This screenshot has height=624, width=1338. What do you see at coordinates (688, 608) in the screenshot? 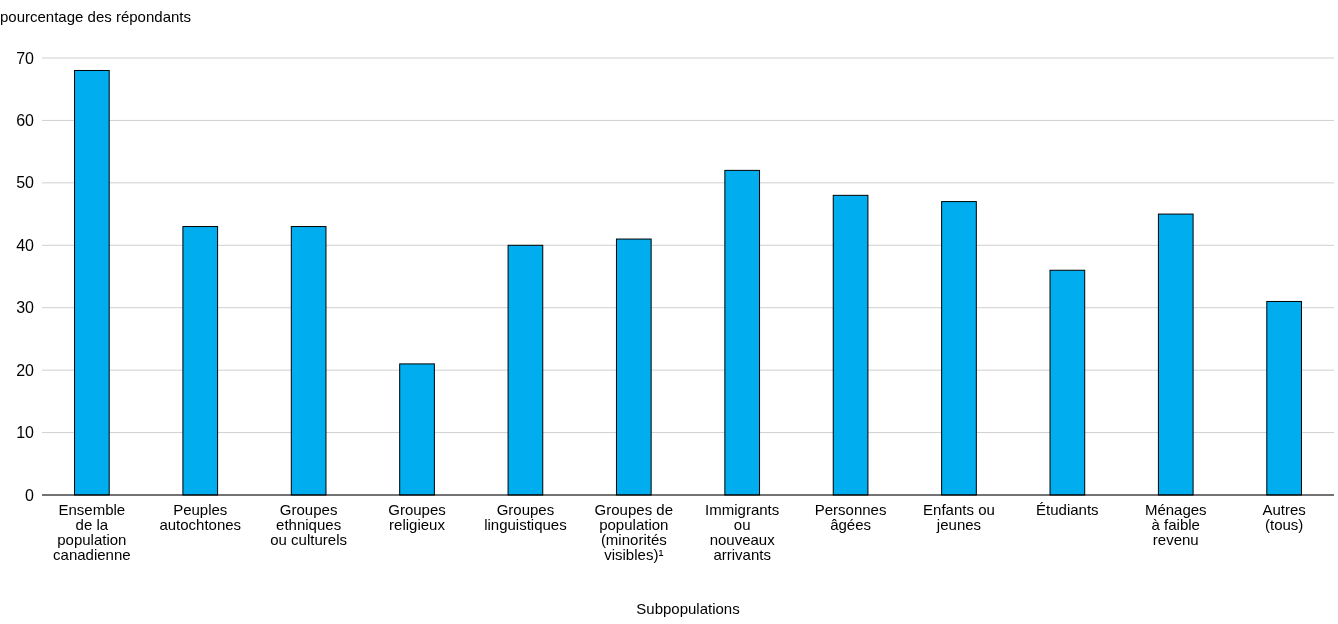
I see `x-axis-title: Subpopulations` at bounding box center [688, 608].